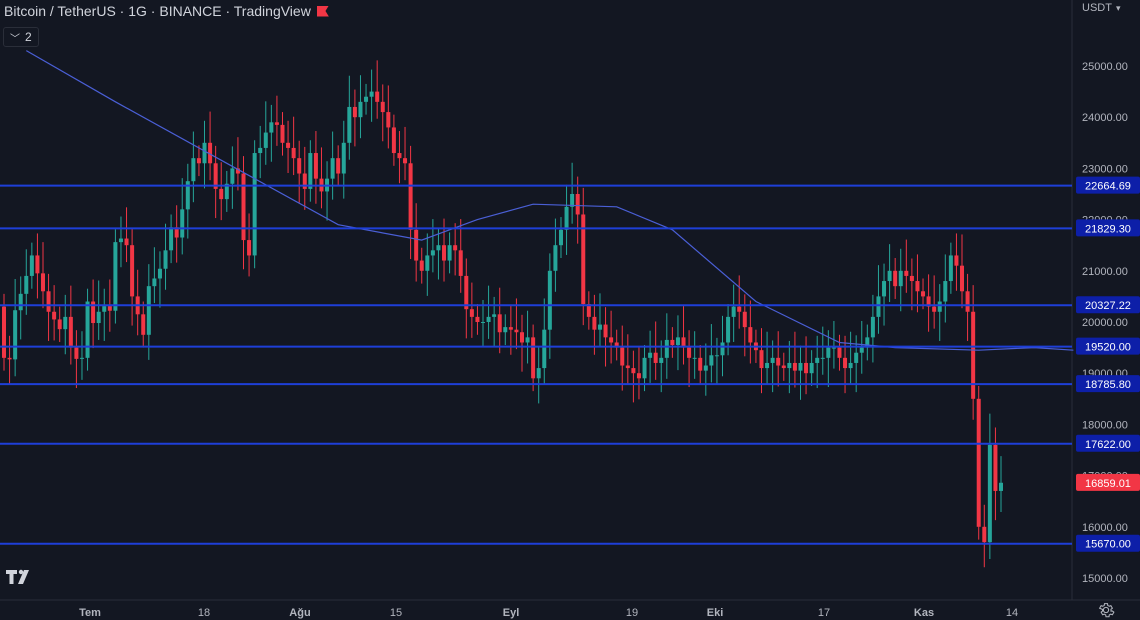  I want to click on tradingview-logo, so click(19, 577).